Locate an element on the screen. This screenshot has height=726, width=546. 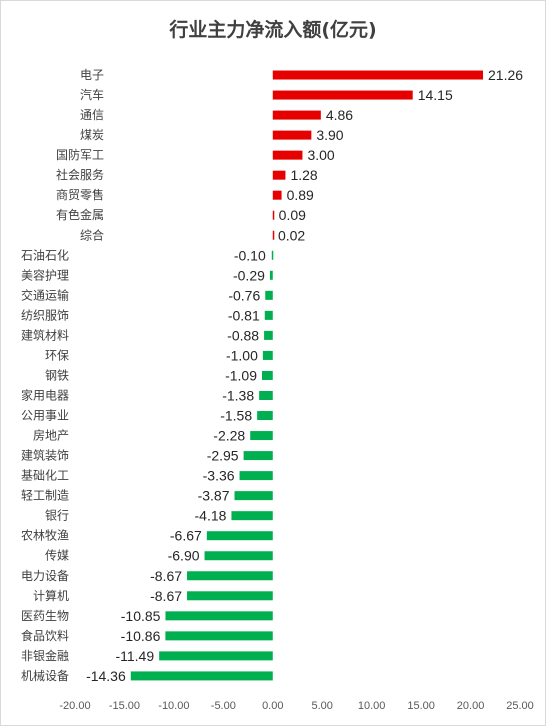
value-label: 1.28 is located at coordinates (303, 175).